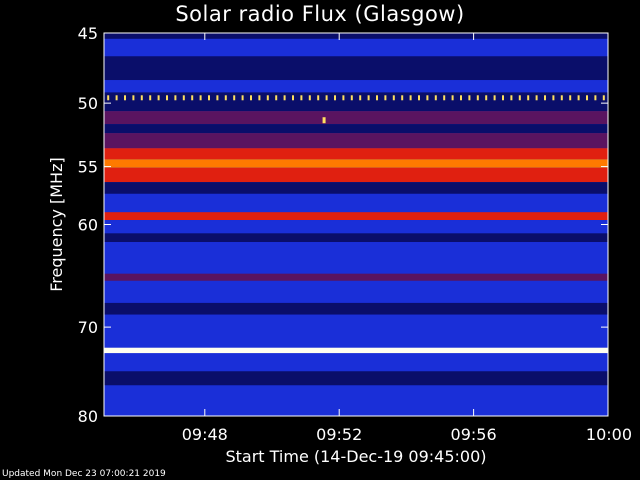 The width and height of the screenshot is (640, 480). I want to click on y-tick-label: 50, so click(88, 103).